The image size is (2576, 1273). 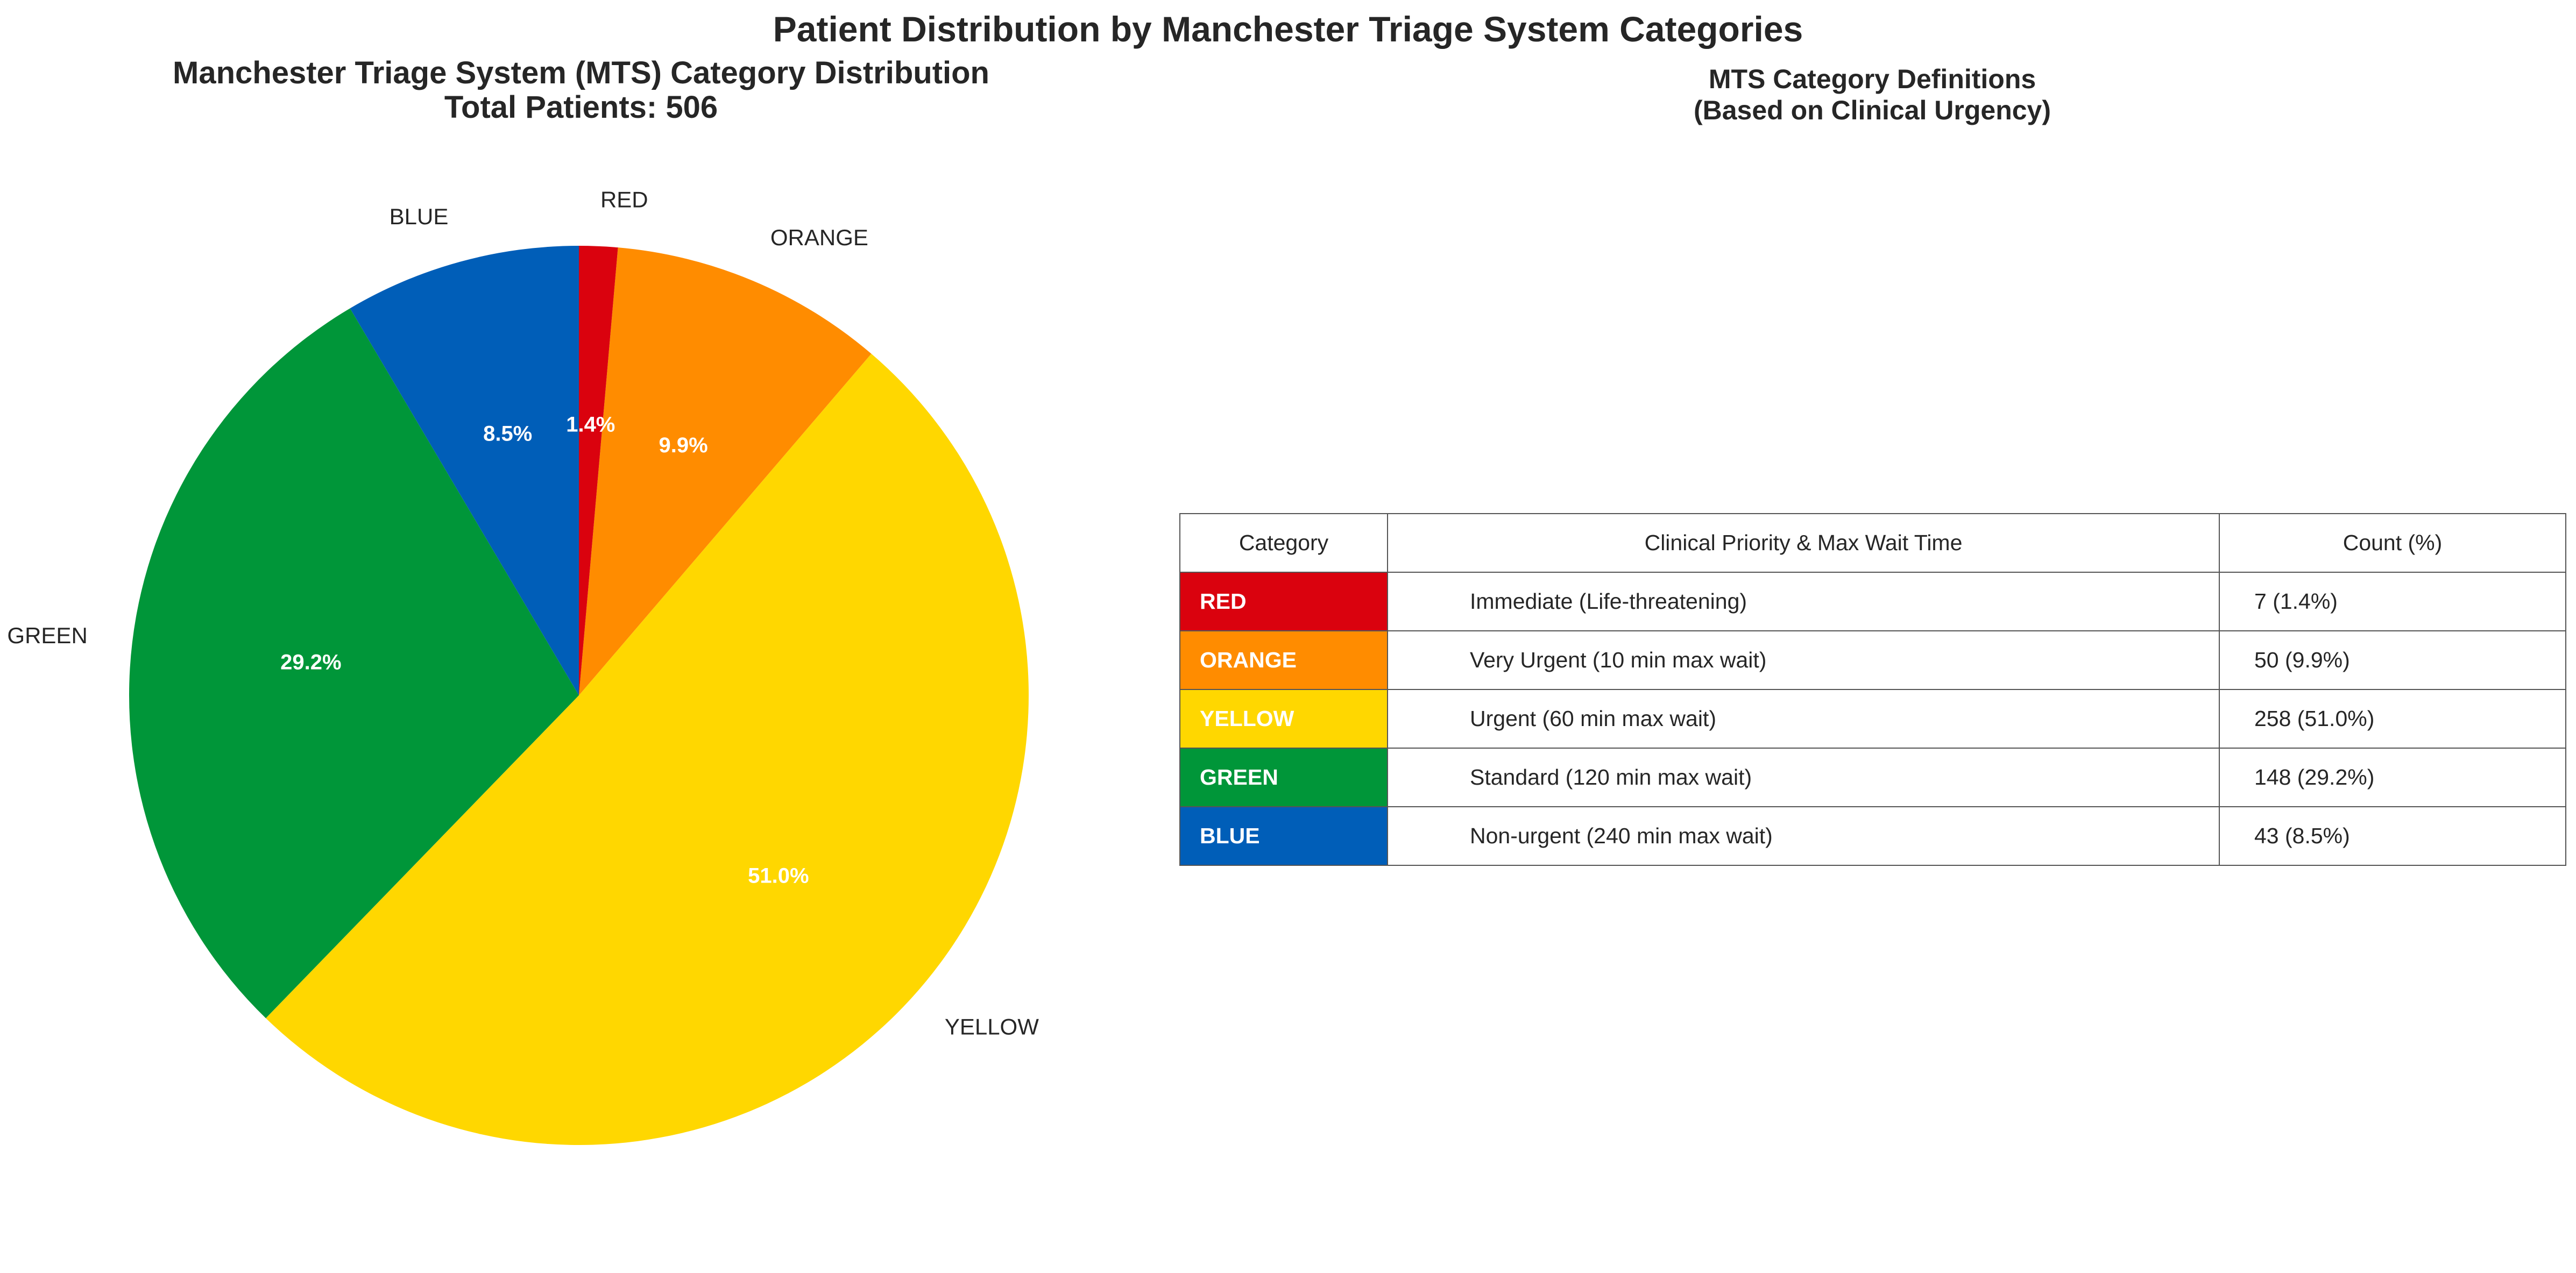 I want to click on slice-label-blue: BLUE, so click(x=419, y=216).